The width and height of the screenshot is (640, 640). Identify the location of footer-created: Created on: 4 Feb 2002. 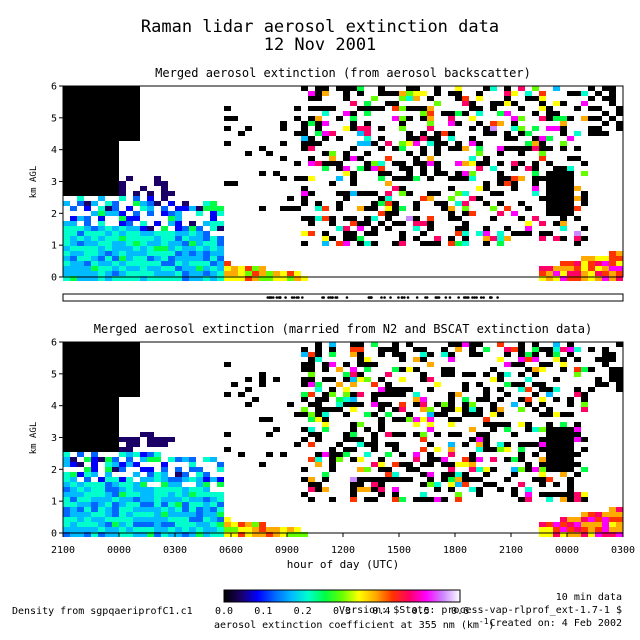
(556, 623).